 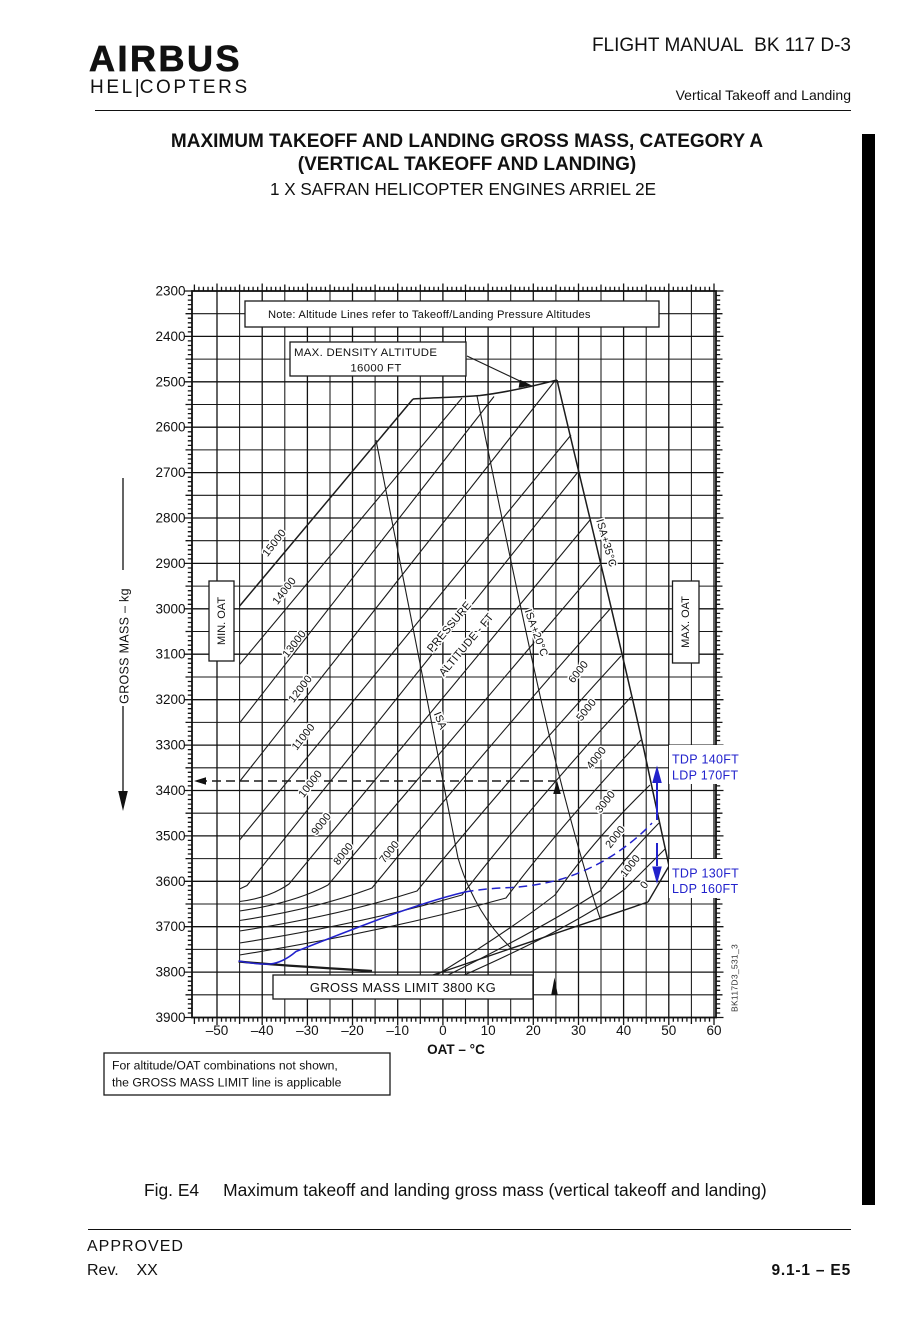 What do you see at coordinates (170, 654) in the screenshot?
I see `svg-text: 3100` at bounding box center [170, 654].